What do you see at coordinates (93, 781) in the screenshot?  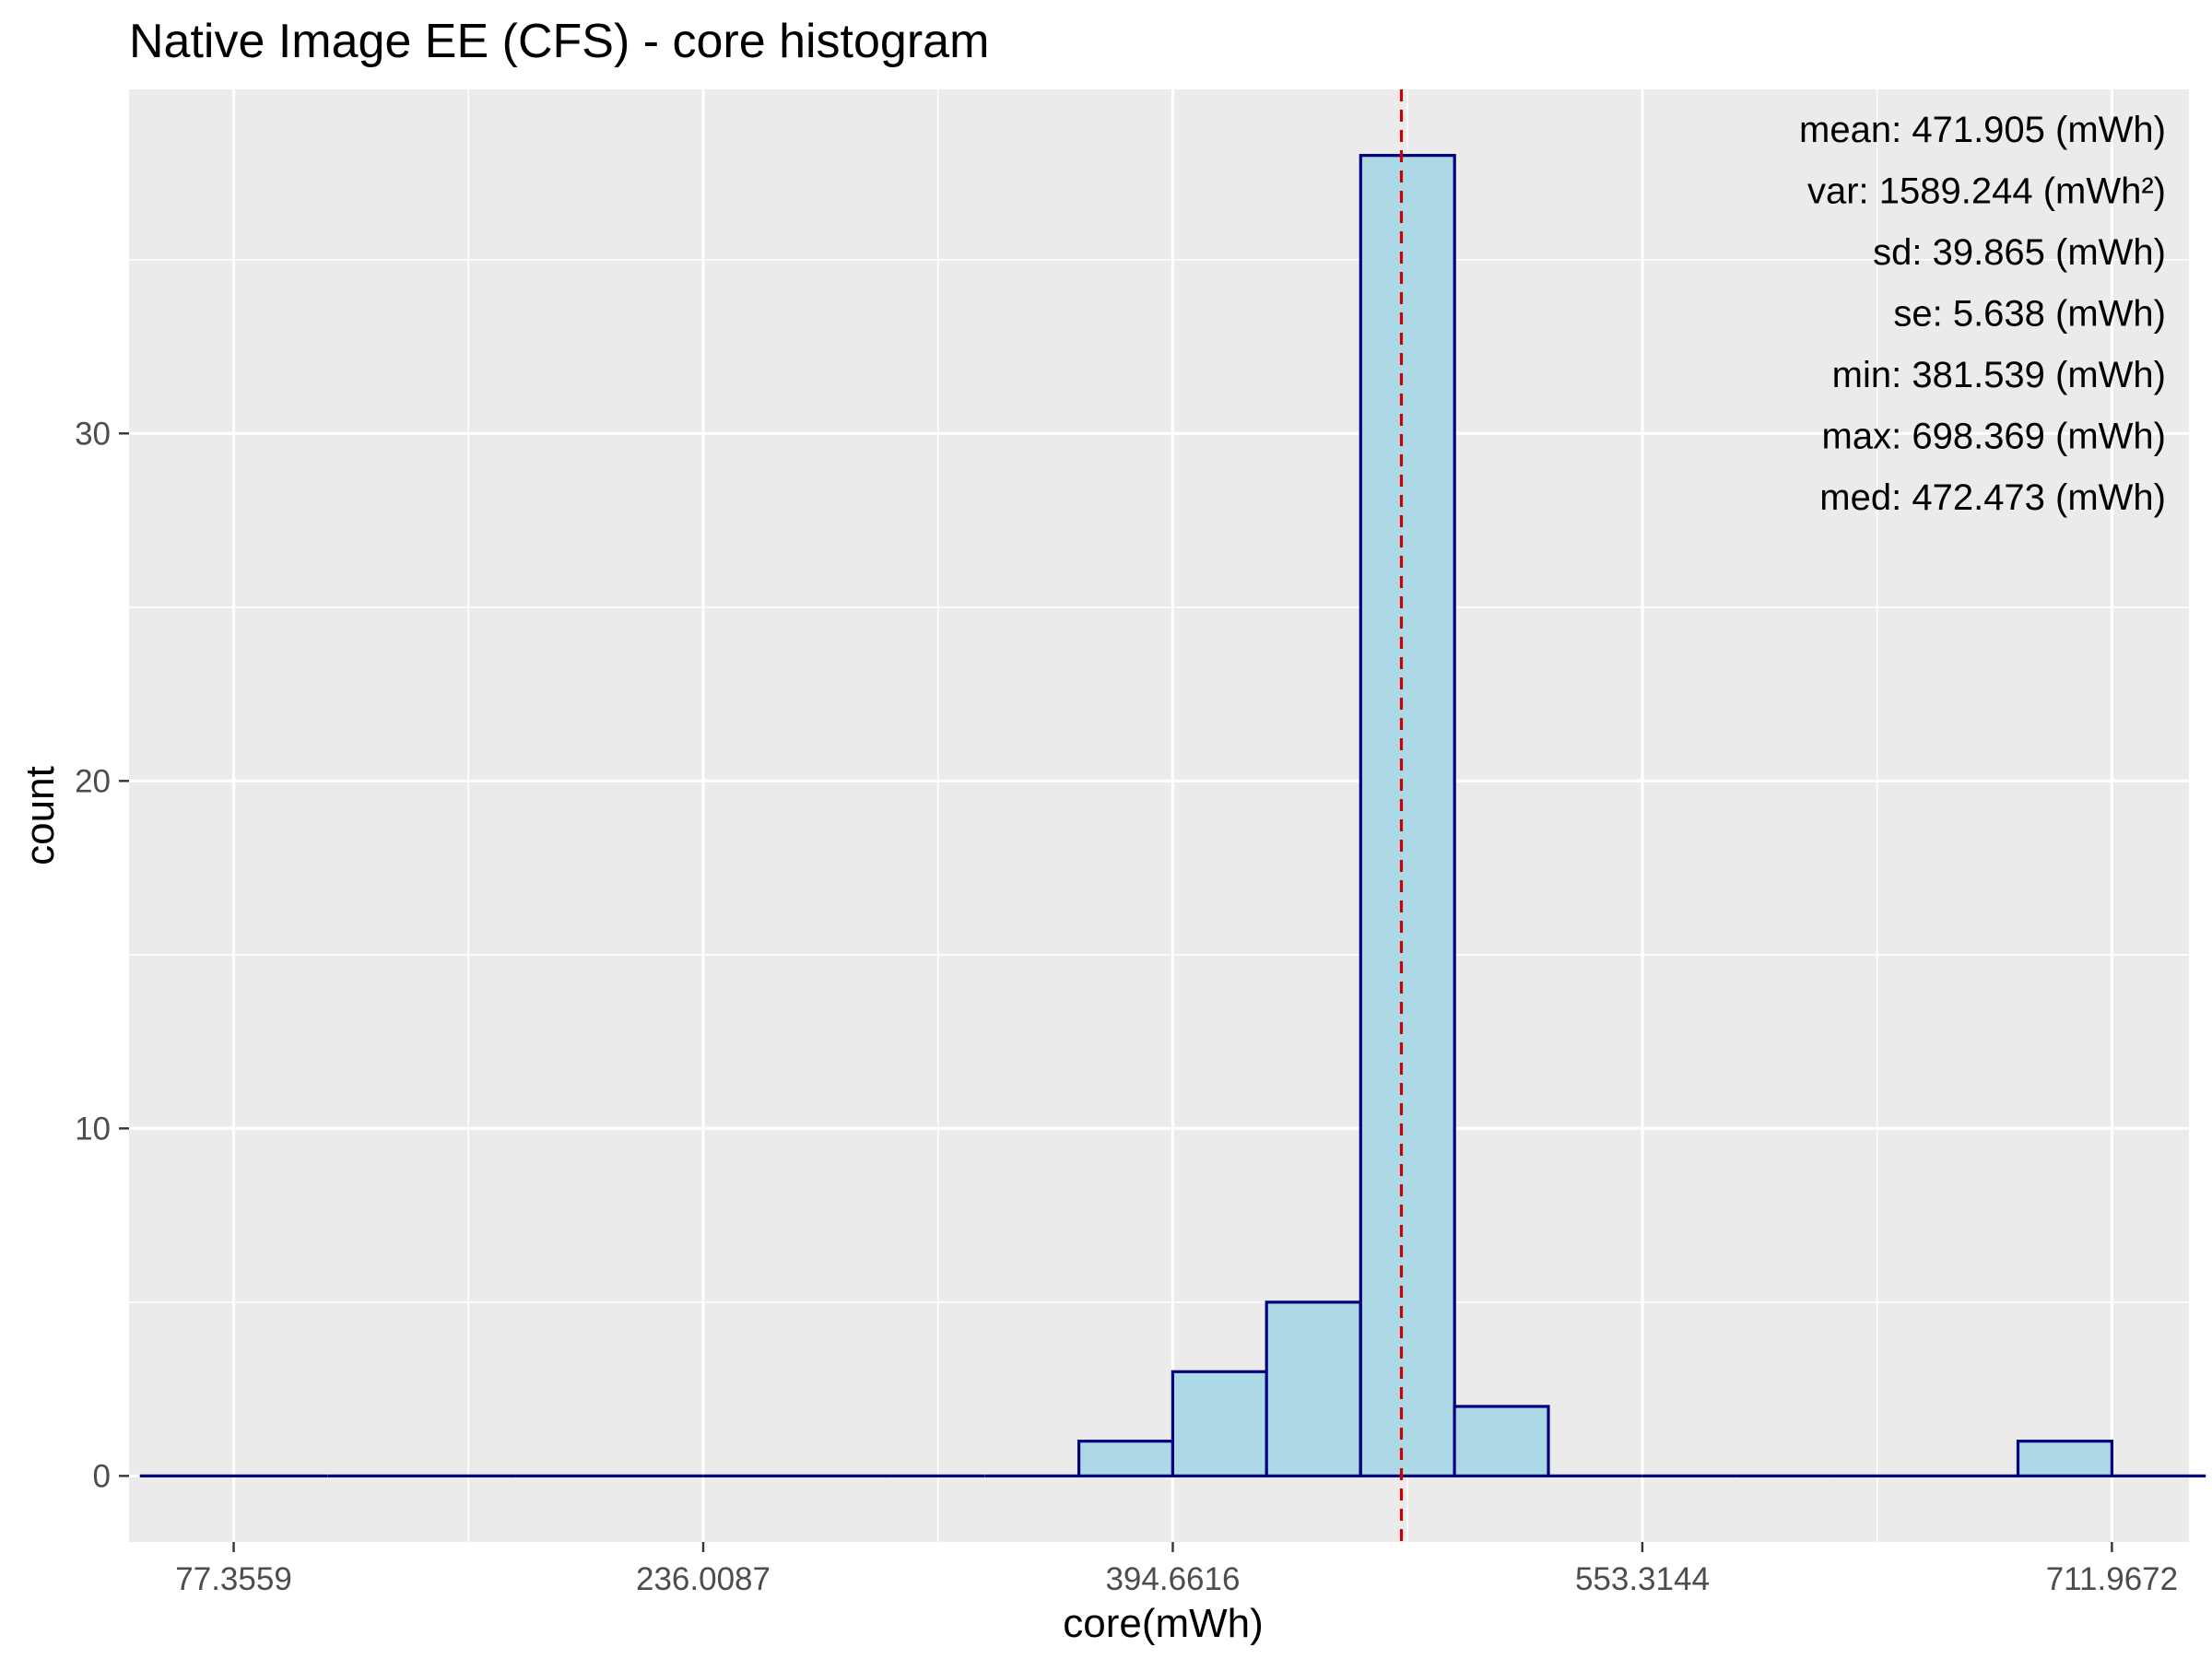 I see `y-tick-label: 20` at bounding box center [93, 781].